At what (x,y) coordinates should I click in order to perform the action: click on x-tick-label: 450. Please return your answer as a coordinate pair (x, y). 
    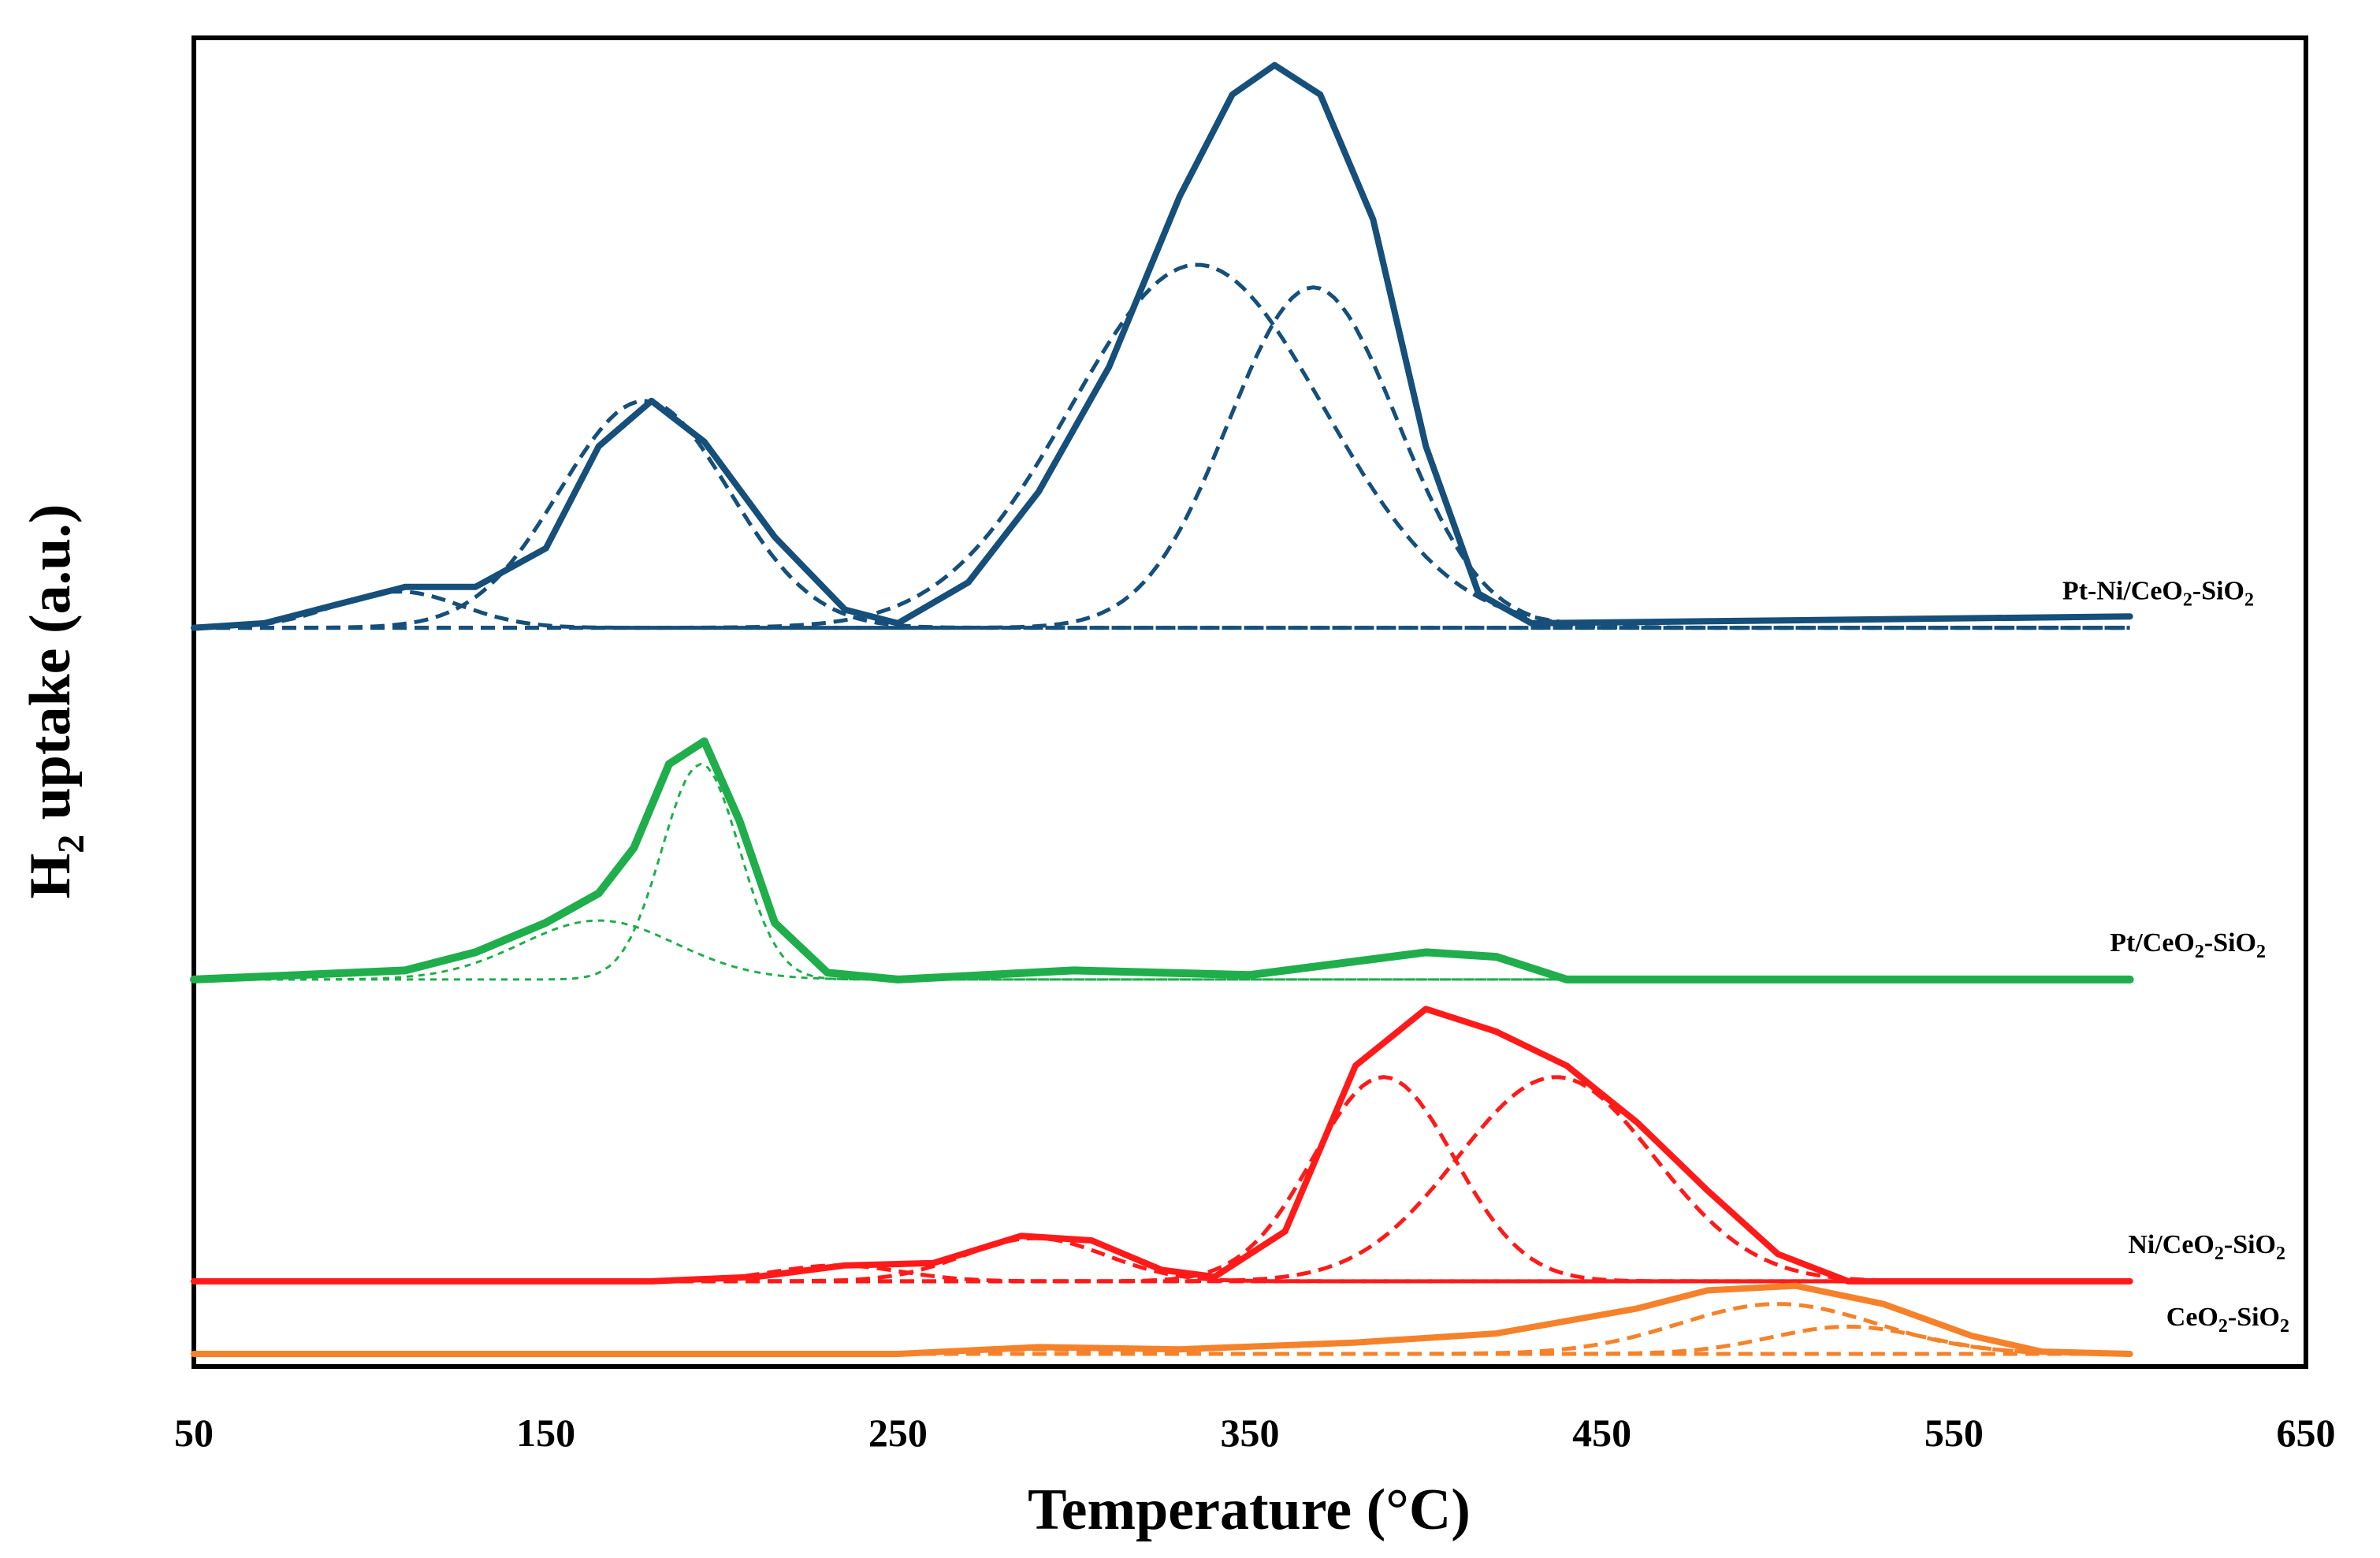
    Looking at the image, I should click on (1601, 1433).